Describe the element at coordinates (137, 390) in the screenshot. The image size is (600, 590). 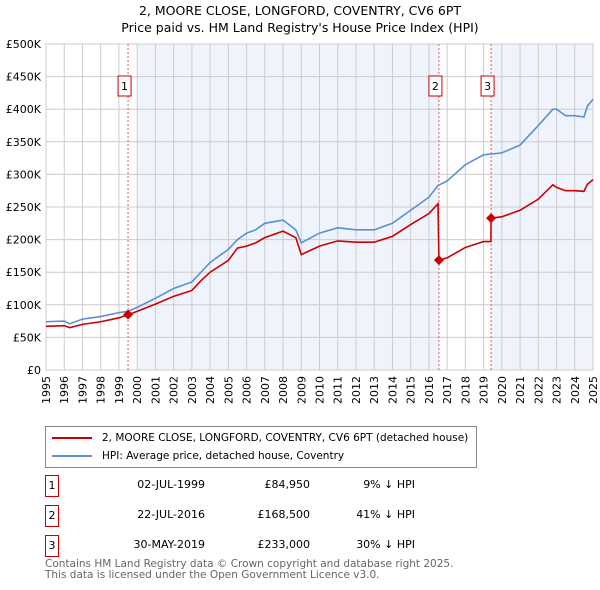
I see `x-tick-label: 2000` at that location.